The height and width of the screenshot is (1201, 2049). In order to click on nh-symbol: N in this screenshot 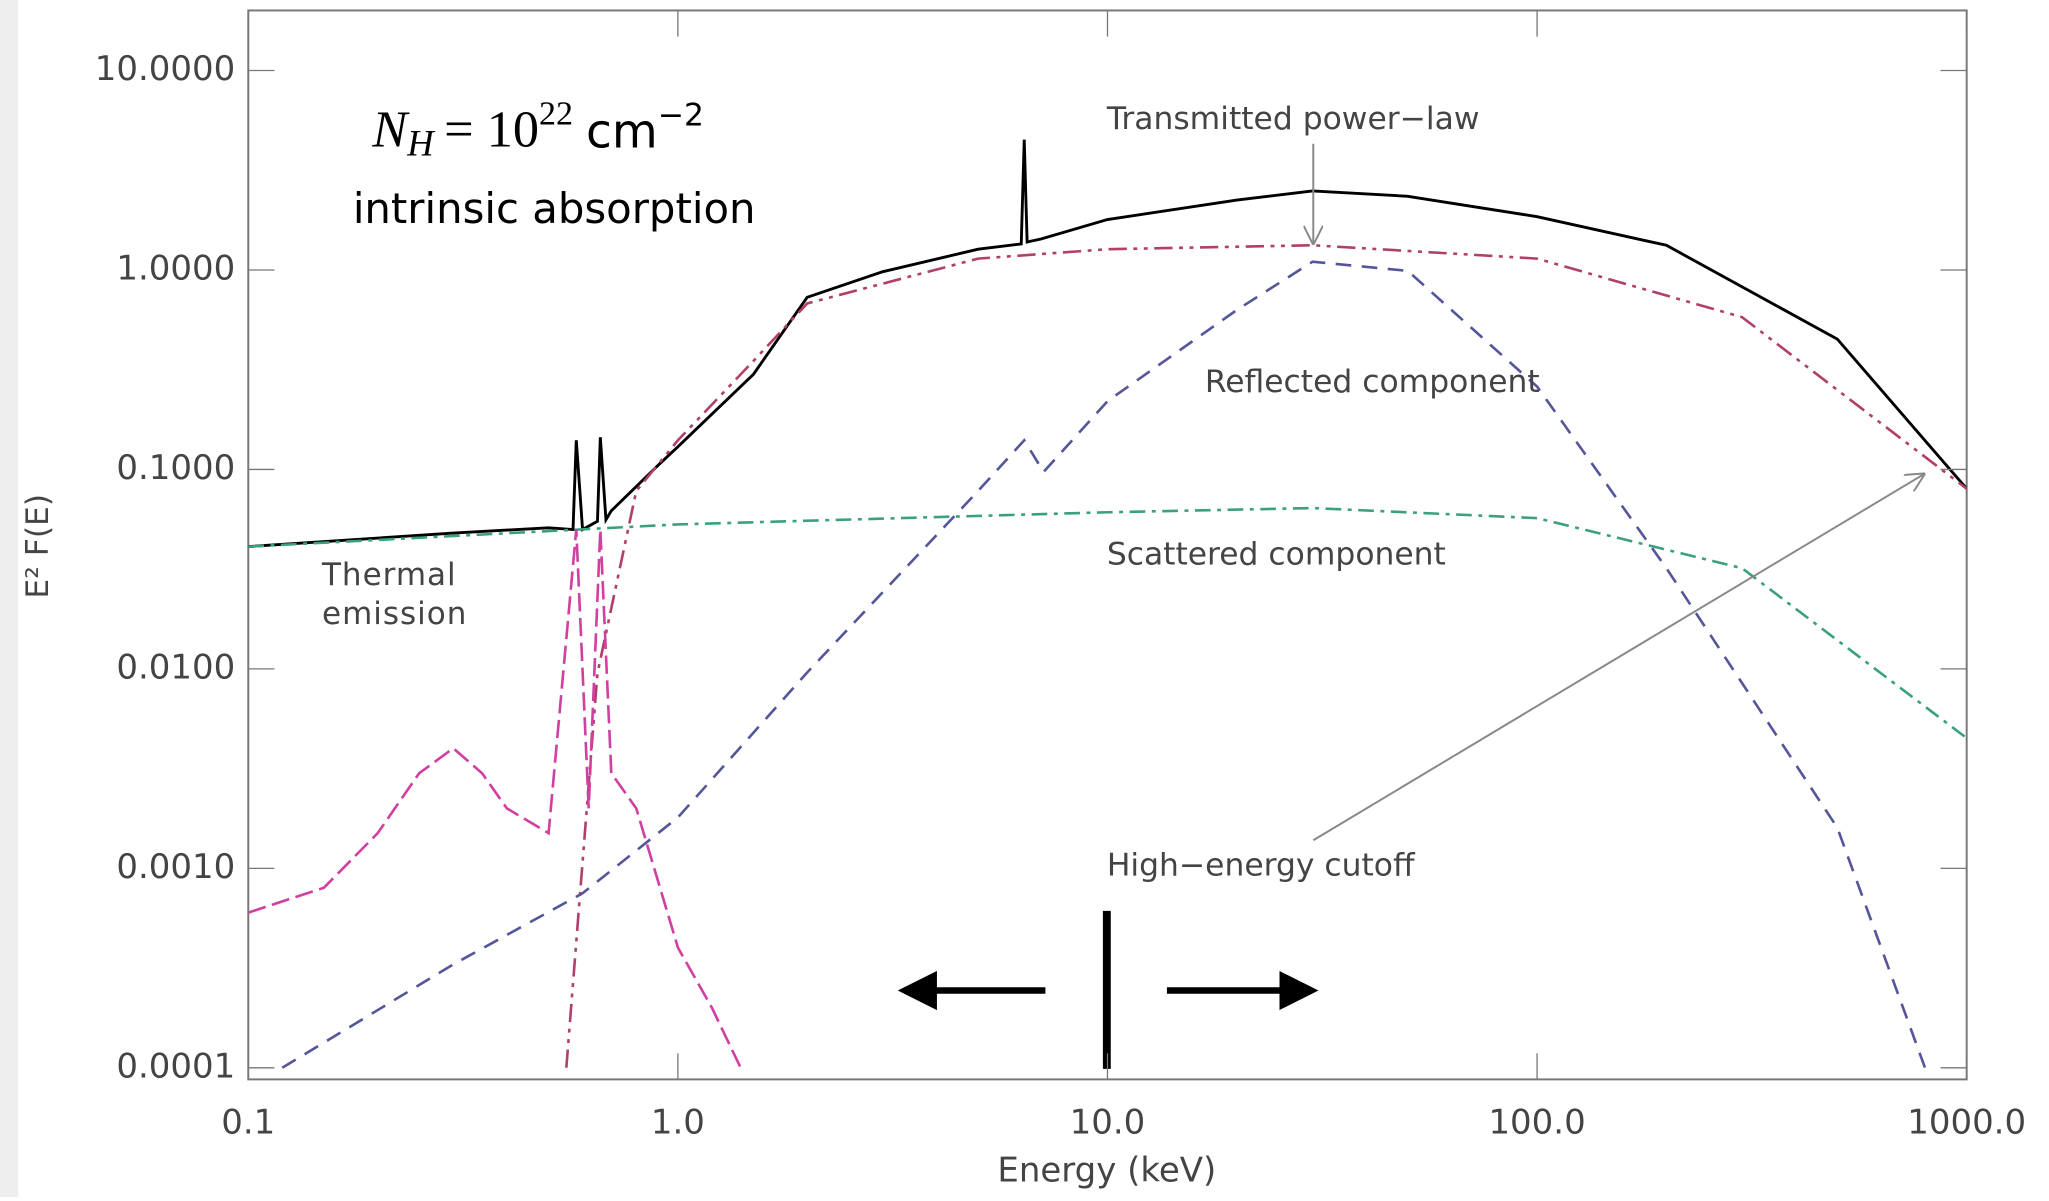, I will do `click(390, 130)`.